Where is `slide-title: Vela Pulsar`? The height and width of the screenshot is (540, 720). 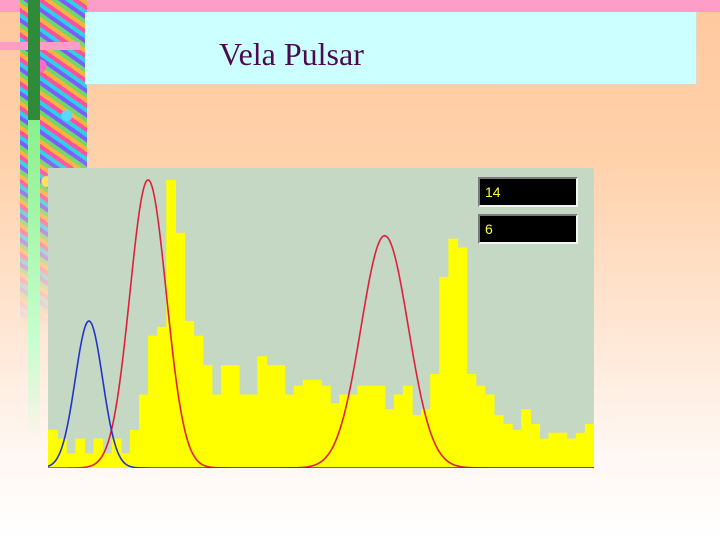
slide-title: Vela Pulsar is located at coordinates (291, 54).